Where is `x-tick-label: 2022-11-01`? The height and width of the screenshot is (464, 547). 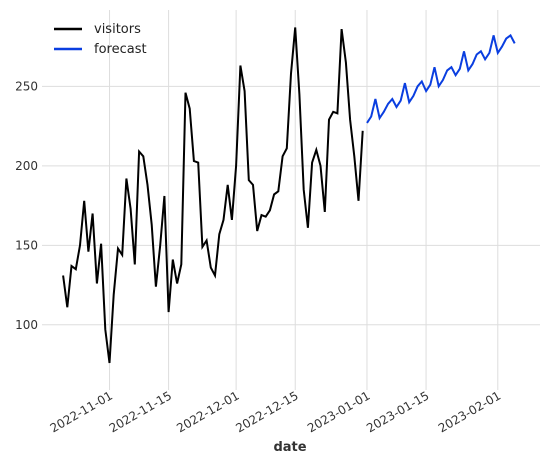
x-tick-label: 2022-11-01 is located at coordinates (81, 411).